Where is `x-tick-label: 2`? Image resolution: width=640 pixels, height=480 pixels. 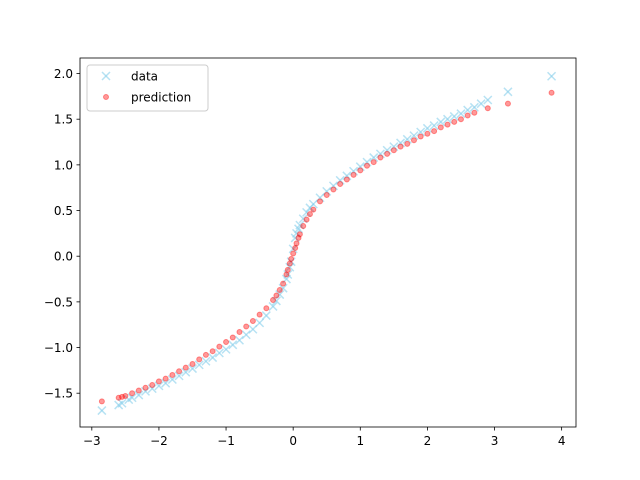
x-tick-label: 2 is located at coordinates (428, 441).